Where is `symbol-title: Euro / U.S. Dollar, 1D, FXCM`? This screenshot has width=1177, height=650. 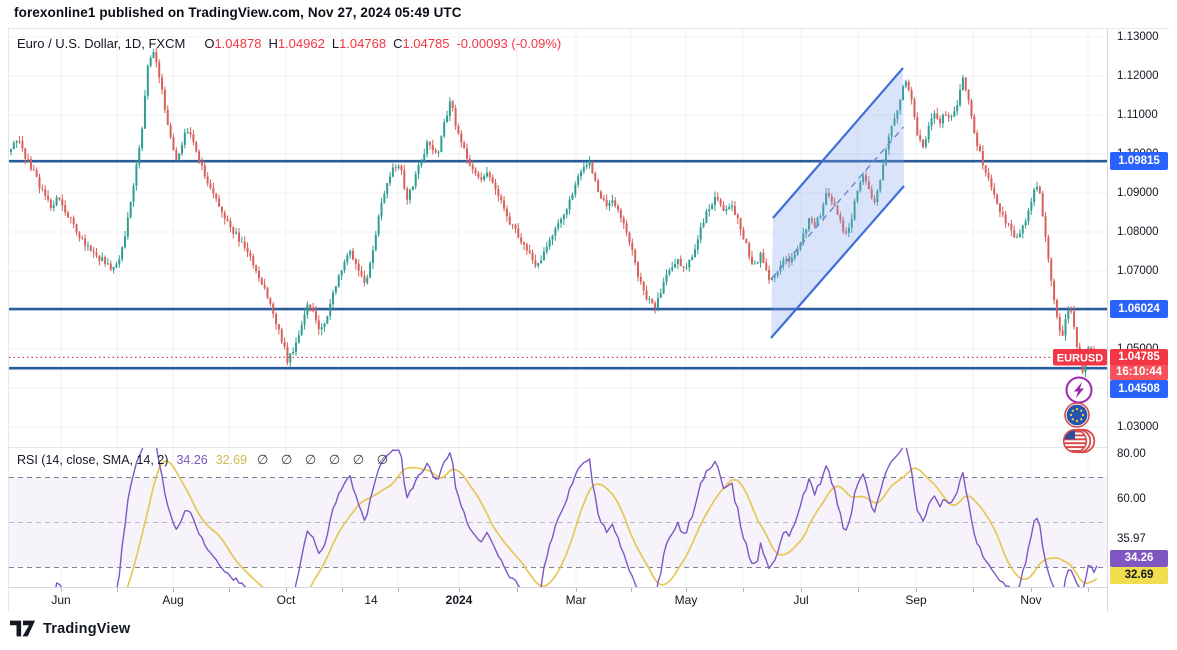
symbol-title: Euro / U.S. Dollar, 1D, FXCM is located at coordinates (101, 43).